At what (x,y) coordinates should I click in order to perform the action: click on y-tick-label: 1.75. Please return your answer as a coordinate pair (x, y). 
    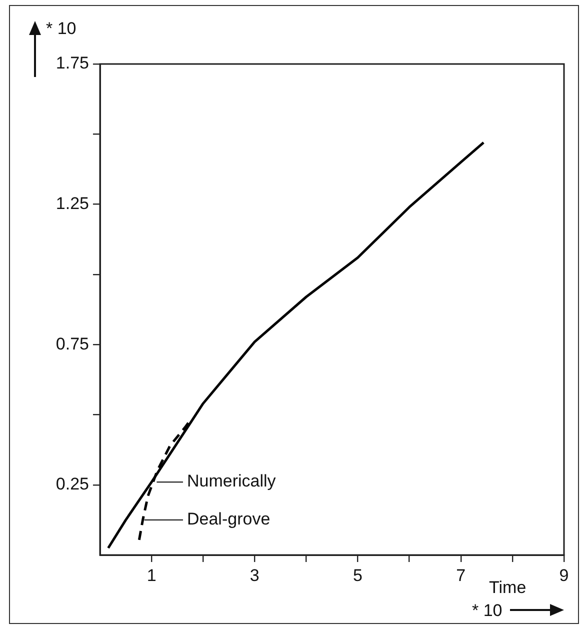
    Looking at the image, I should click on (72, 63).